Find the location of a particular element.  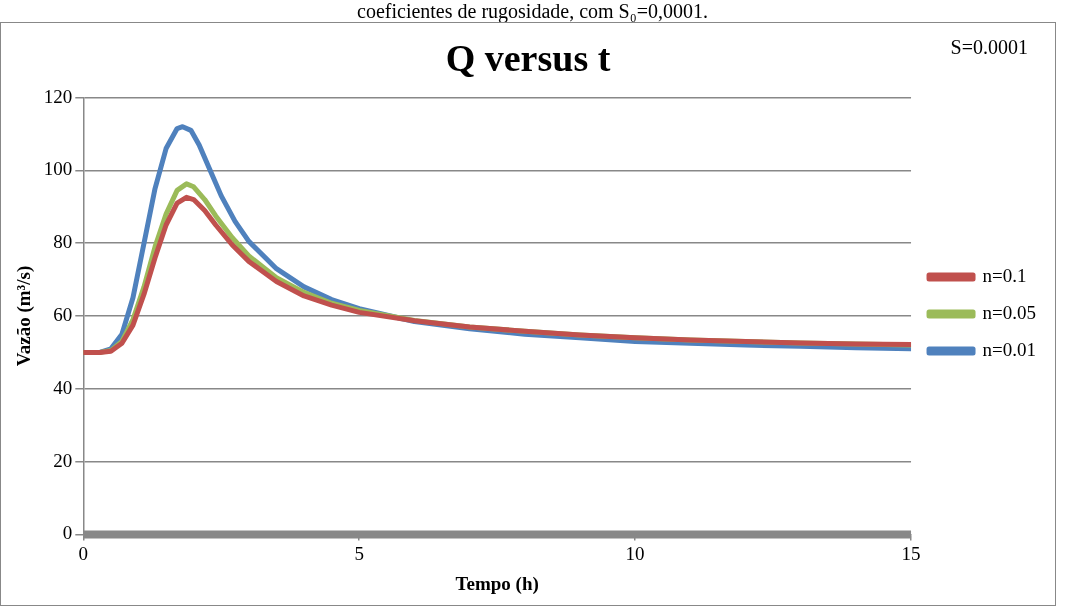

x-tick-label: 0 is located at coordinates (83, 553).